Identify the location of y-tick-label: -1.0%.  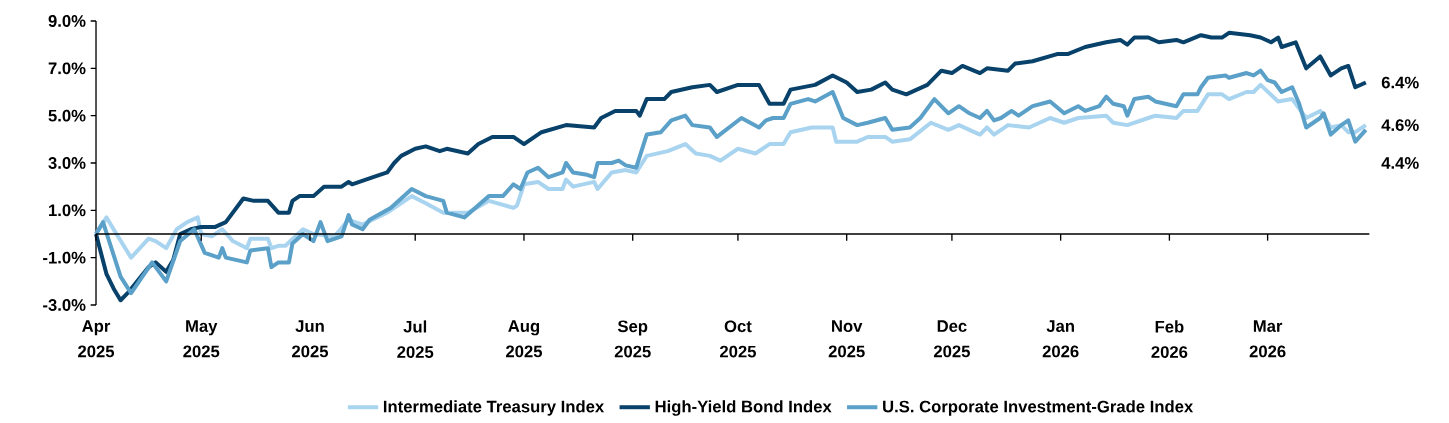
(64, 257).